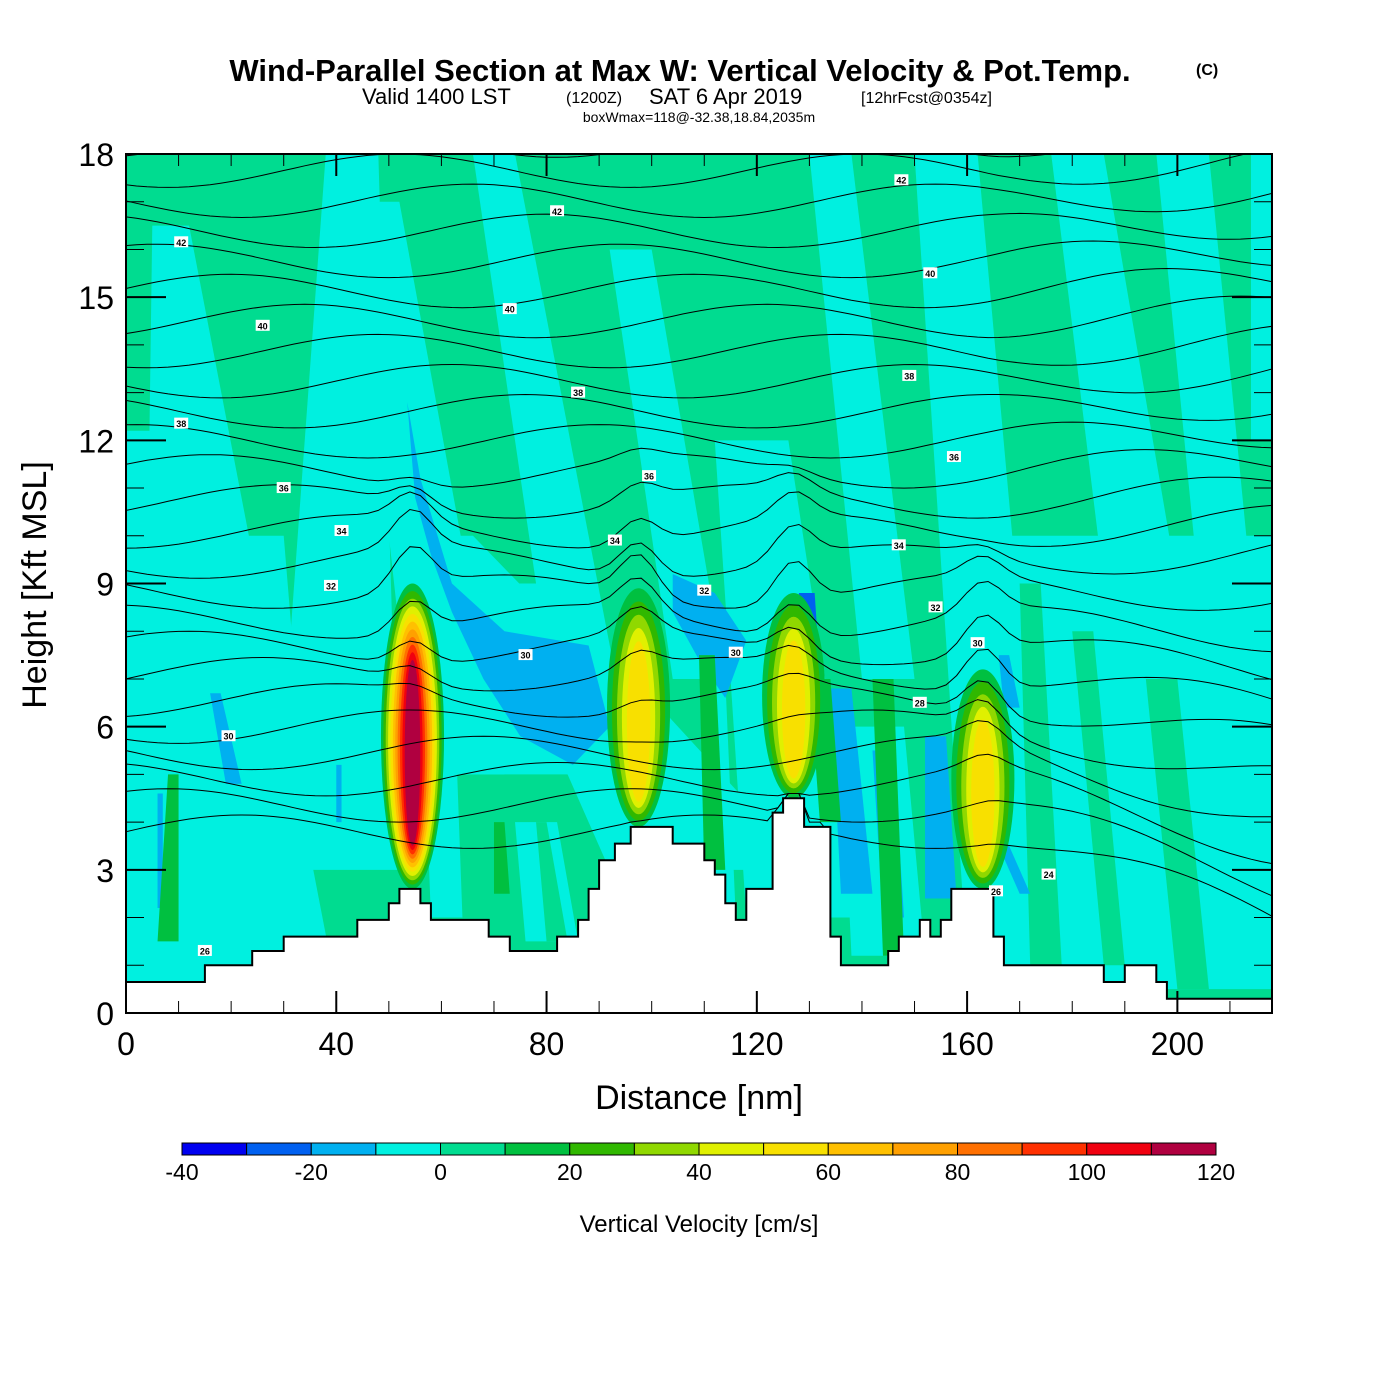 The image size is (1400, 1400). I want to click on colorbar-title: Vertical Velocity [cm/s], so click(699, 1224).